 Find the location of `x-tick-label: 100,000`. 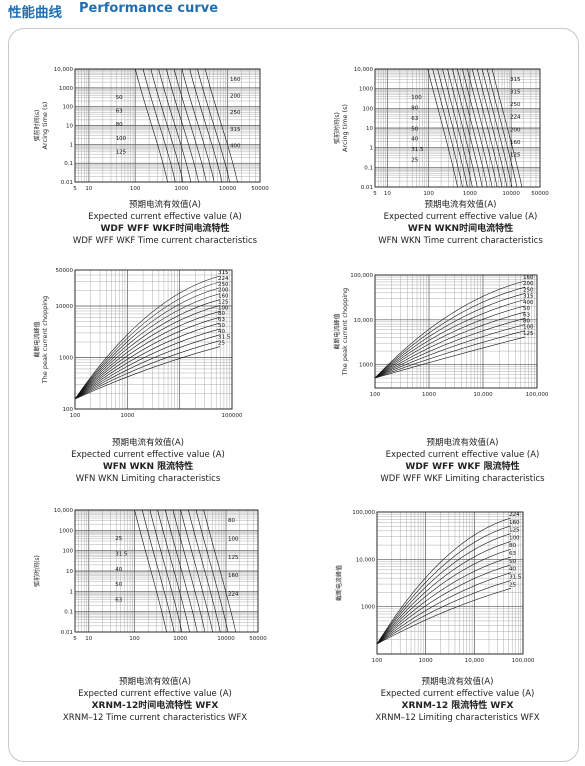

x-tick-label: 100,000 is located at coordinates (537, 395).